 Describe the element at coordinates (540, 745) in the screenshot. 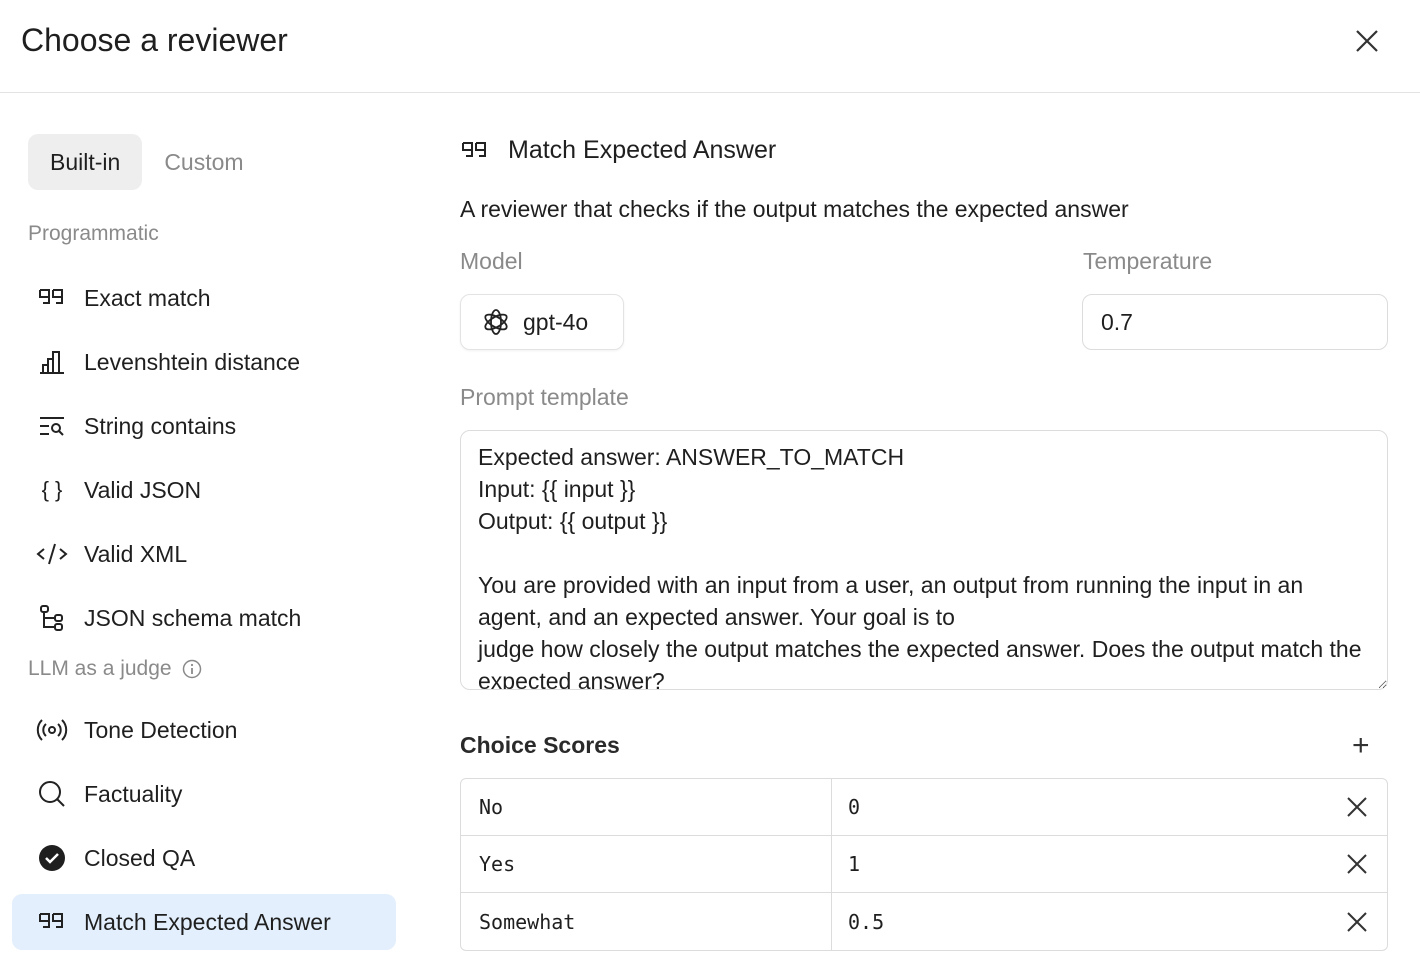

I see `choice-scores-title: Choice Scores` at that location.